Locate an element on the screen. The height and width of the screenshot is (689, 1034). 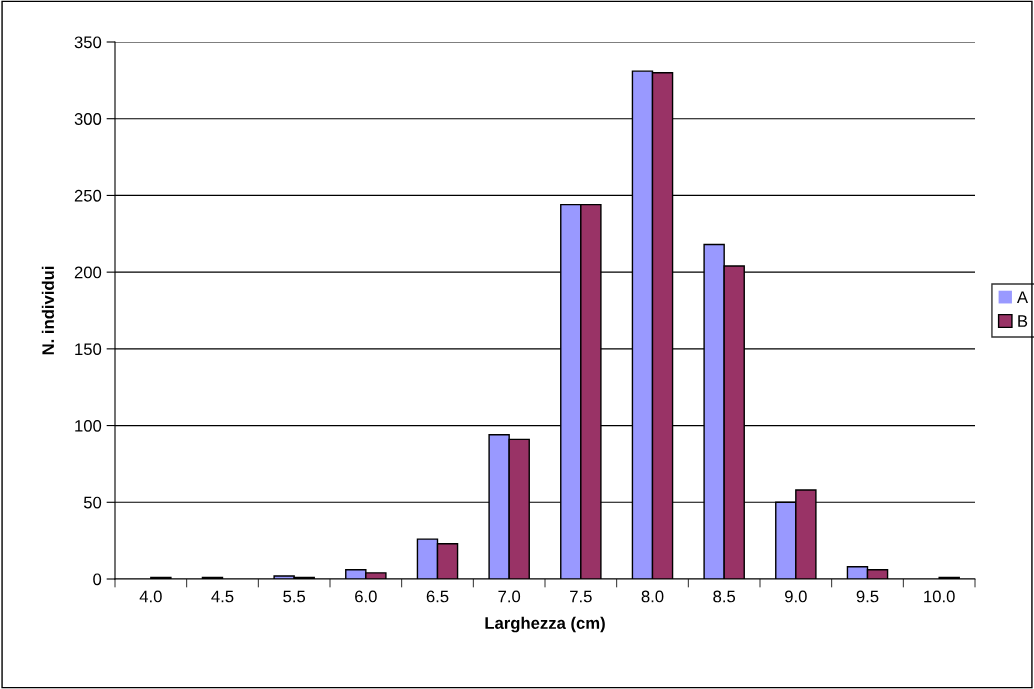
x-tick-label: 10.0 is located at coordinates (939, 596).